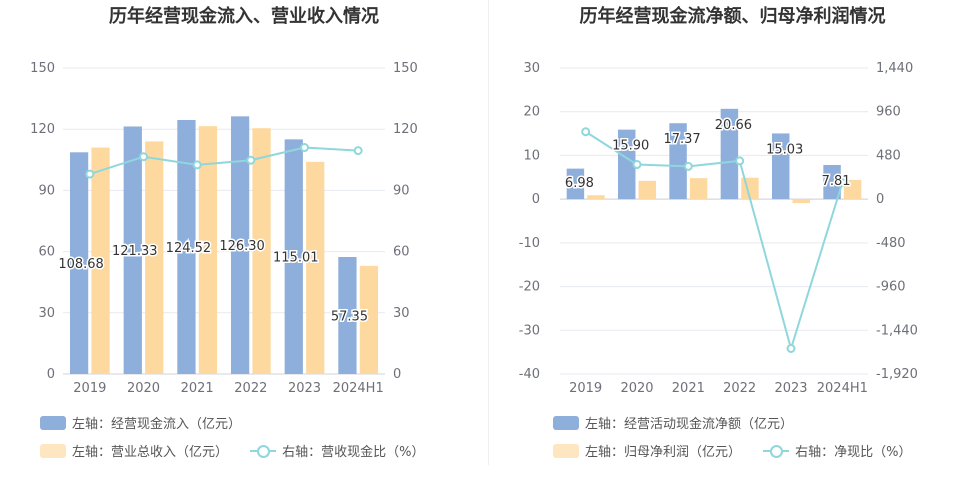 Image resolution: width=975 pixels, height=500 pixels. Describe the element at coordinates (242, 246) in the screenshot. I see `data-label: 126.30` at that location.